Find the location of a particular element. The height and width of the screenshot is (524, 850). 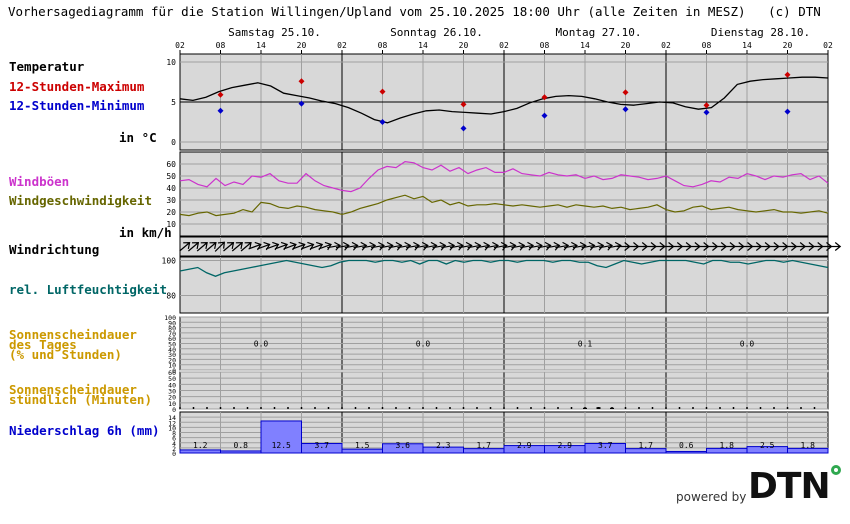

humidity-tick-label: 80 is located at coordinates (171, 296).